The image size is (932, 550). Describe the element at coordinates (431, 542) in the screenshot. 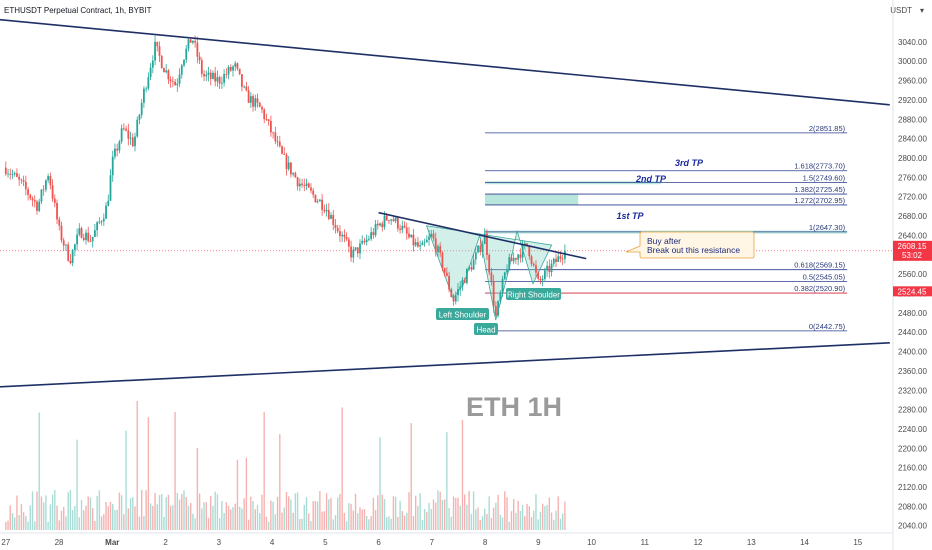

I see `x-axis: 27 28 Mar 2 3 4 5 6 7 8 9 10 11 12 13 14 15` at that location.